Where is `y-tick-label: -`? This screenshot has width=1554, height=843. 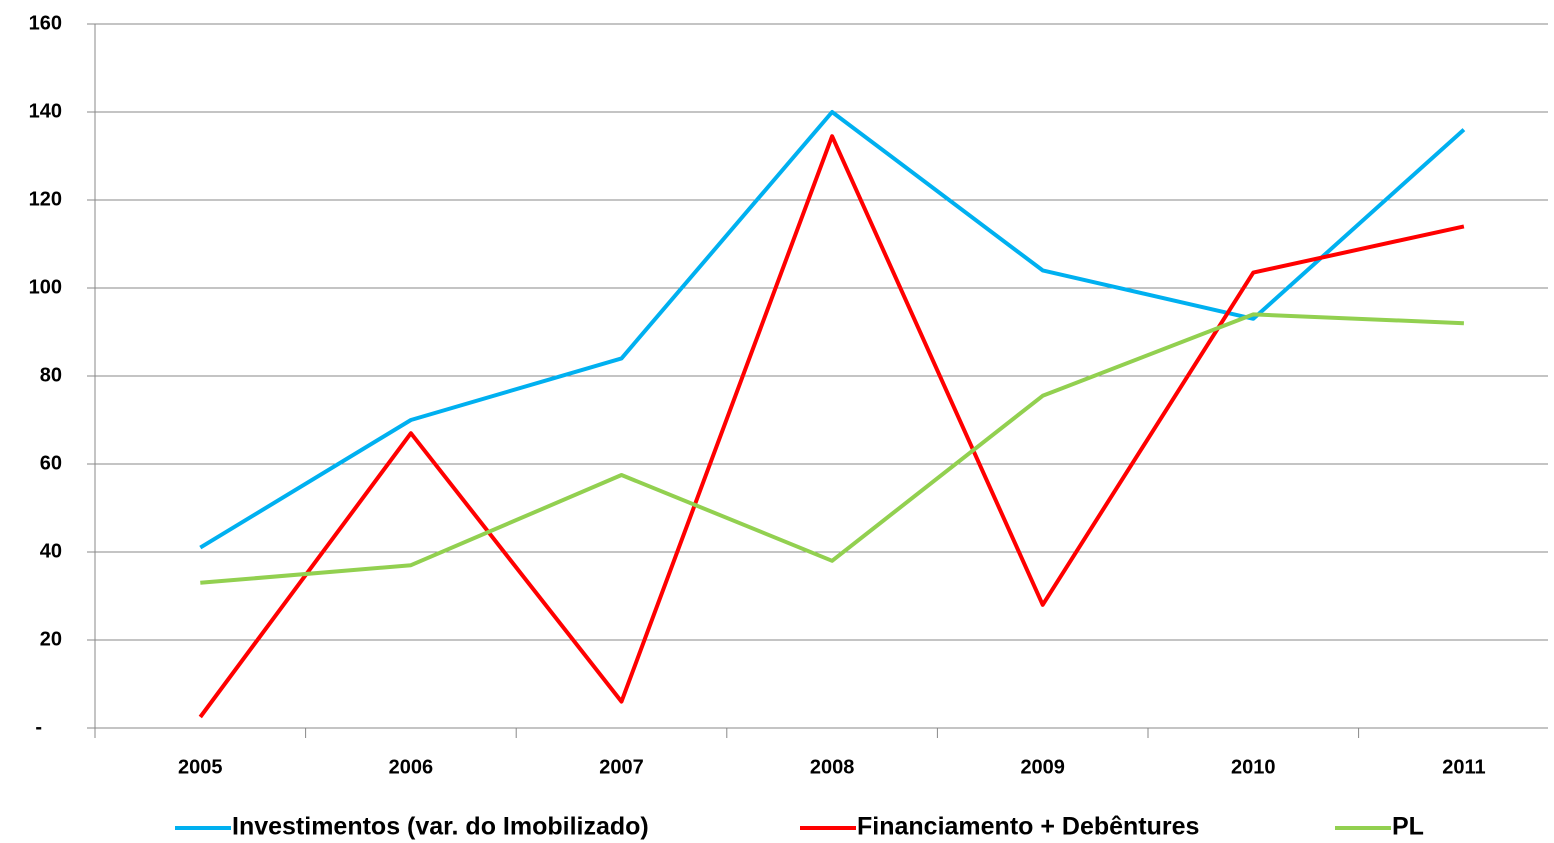 y-tick-label: - is located at coordinates (38, 727).